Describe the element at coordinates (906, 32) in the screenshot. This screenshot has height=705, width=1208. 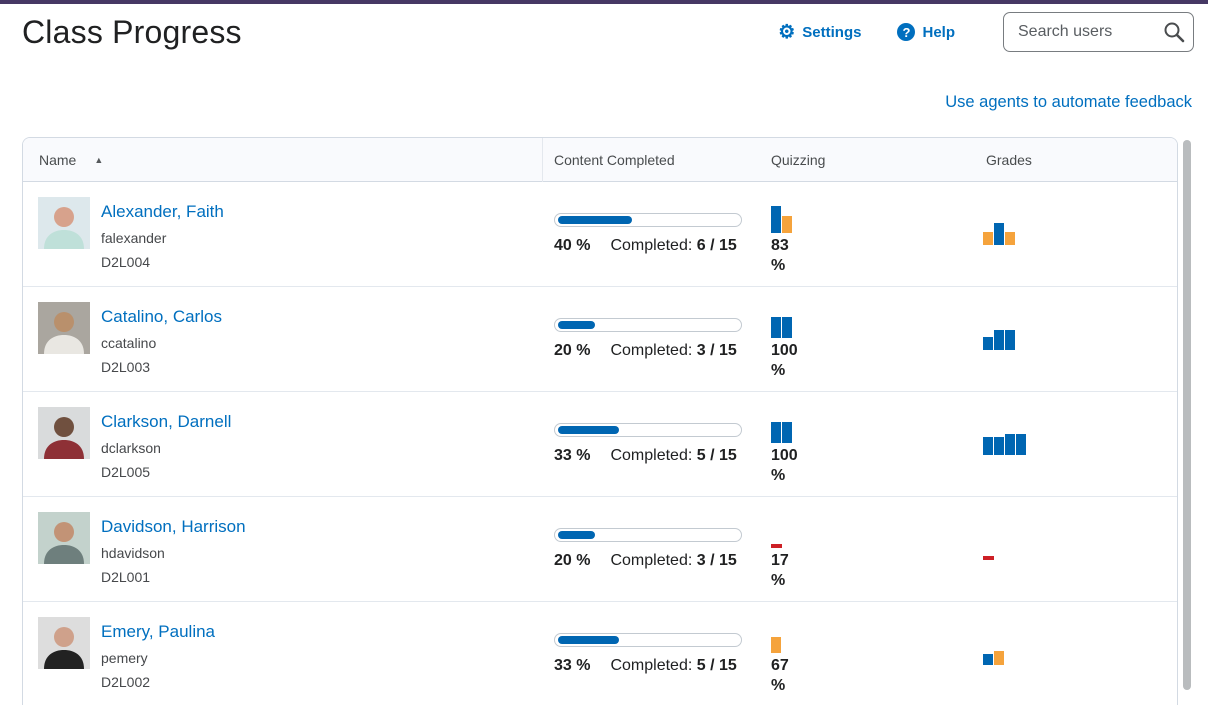
I see `help-icon: ?` at that location.